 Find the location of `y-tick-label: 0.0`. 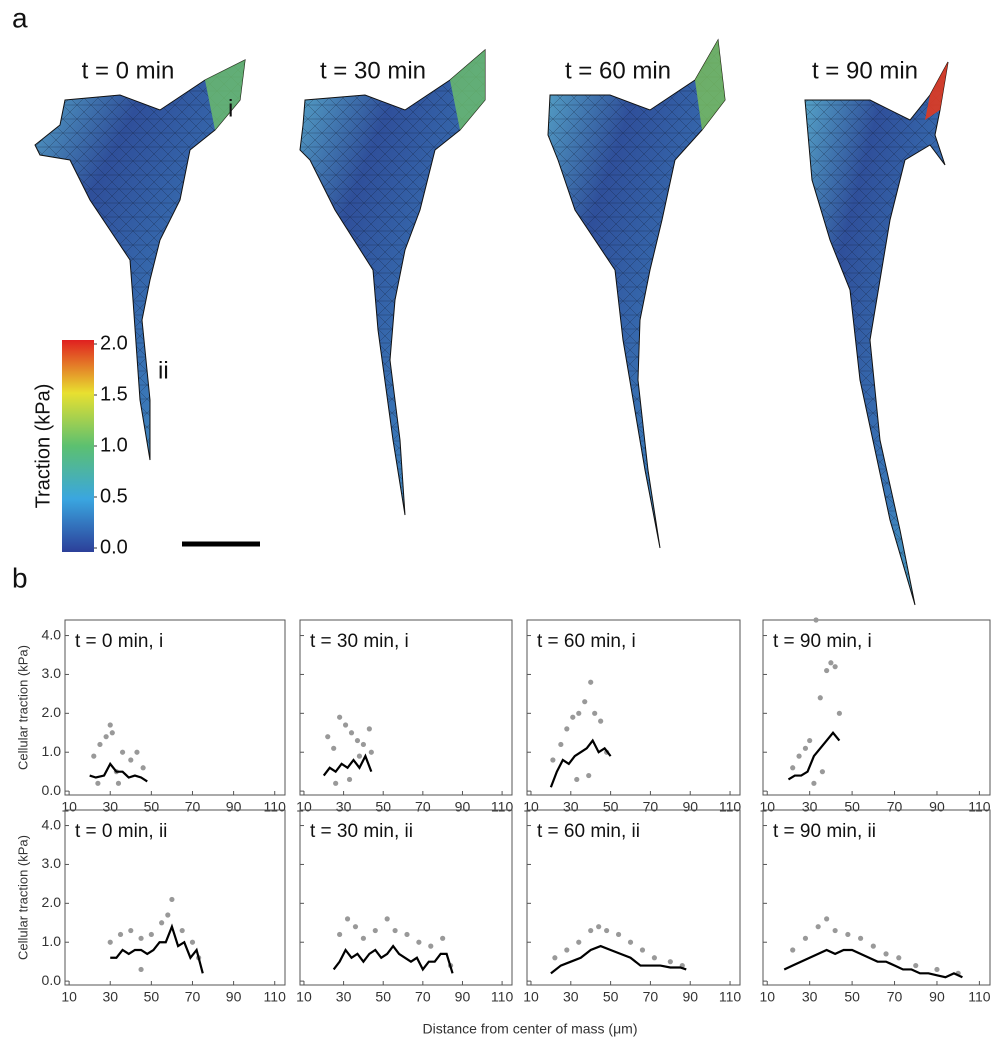

y-tick-label: 0.0 is located at coordinates (52, 790).